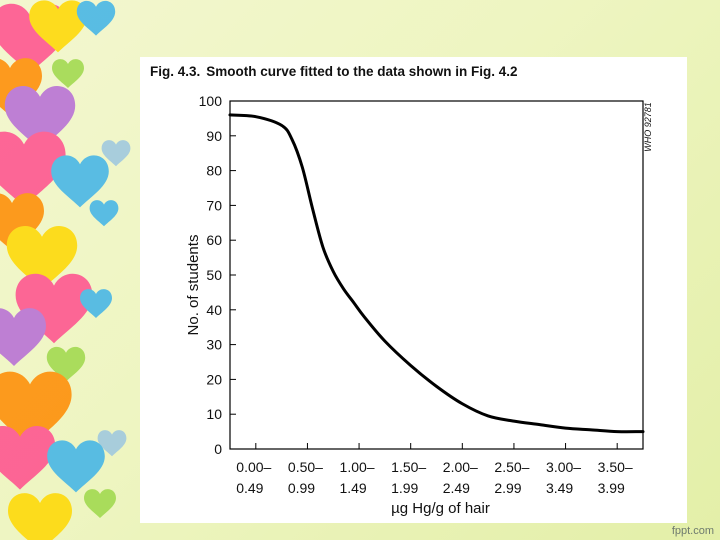 The image size is (720, 540). What do you see at coordinates (214, 240) in the screenshot?
I see `y-tick-label: 60` at bounding box center [214, 240].